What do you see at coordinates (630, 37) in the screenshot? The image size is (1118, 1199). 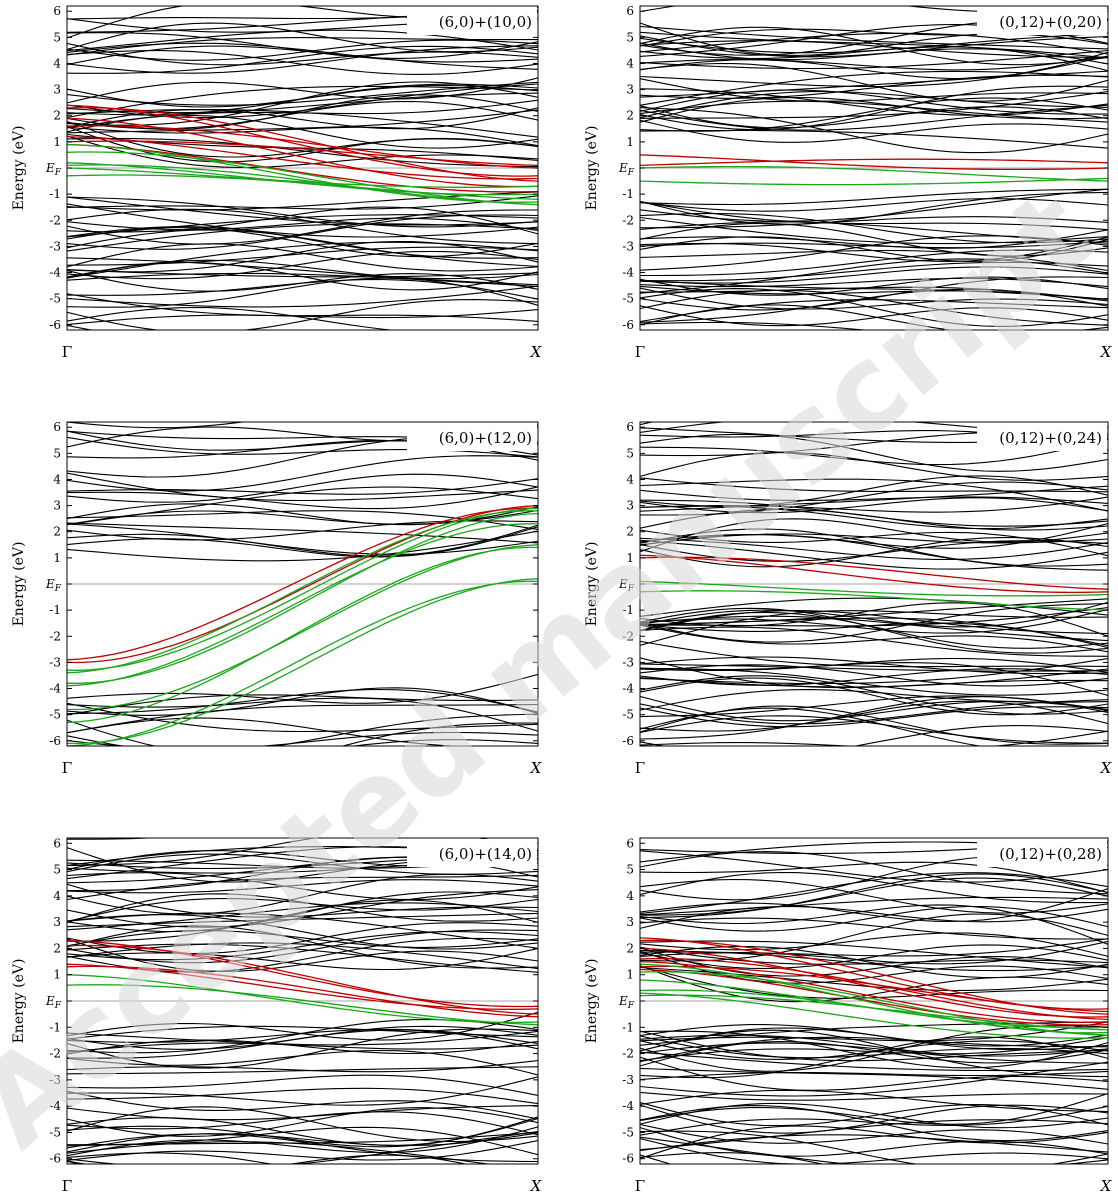 I see `y-tick-label: 5` at bounding box center [630, 37].